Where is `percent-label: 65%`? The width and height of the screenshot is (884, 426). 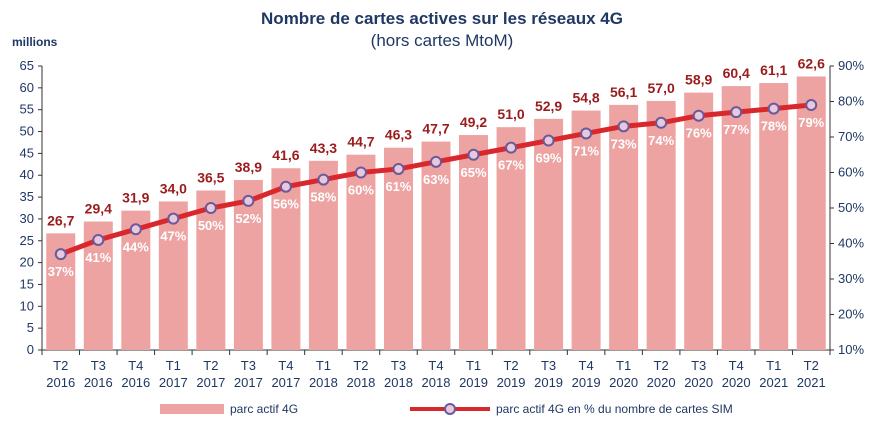
percent-label: 65% is located at coordinates (474, 172).